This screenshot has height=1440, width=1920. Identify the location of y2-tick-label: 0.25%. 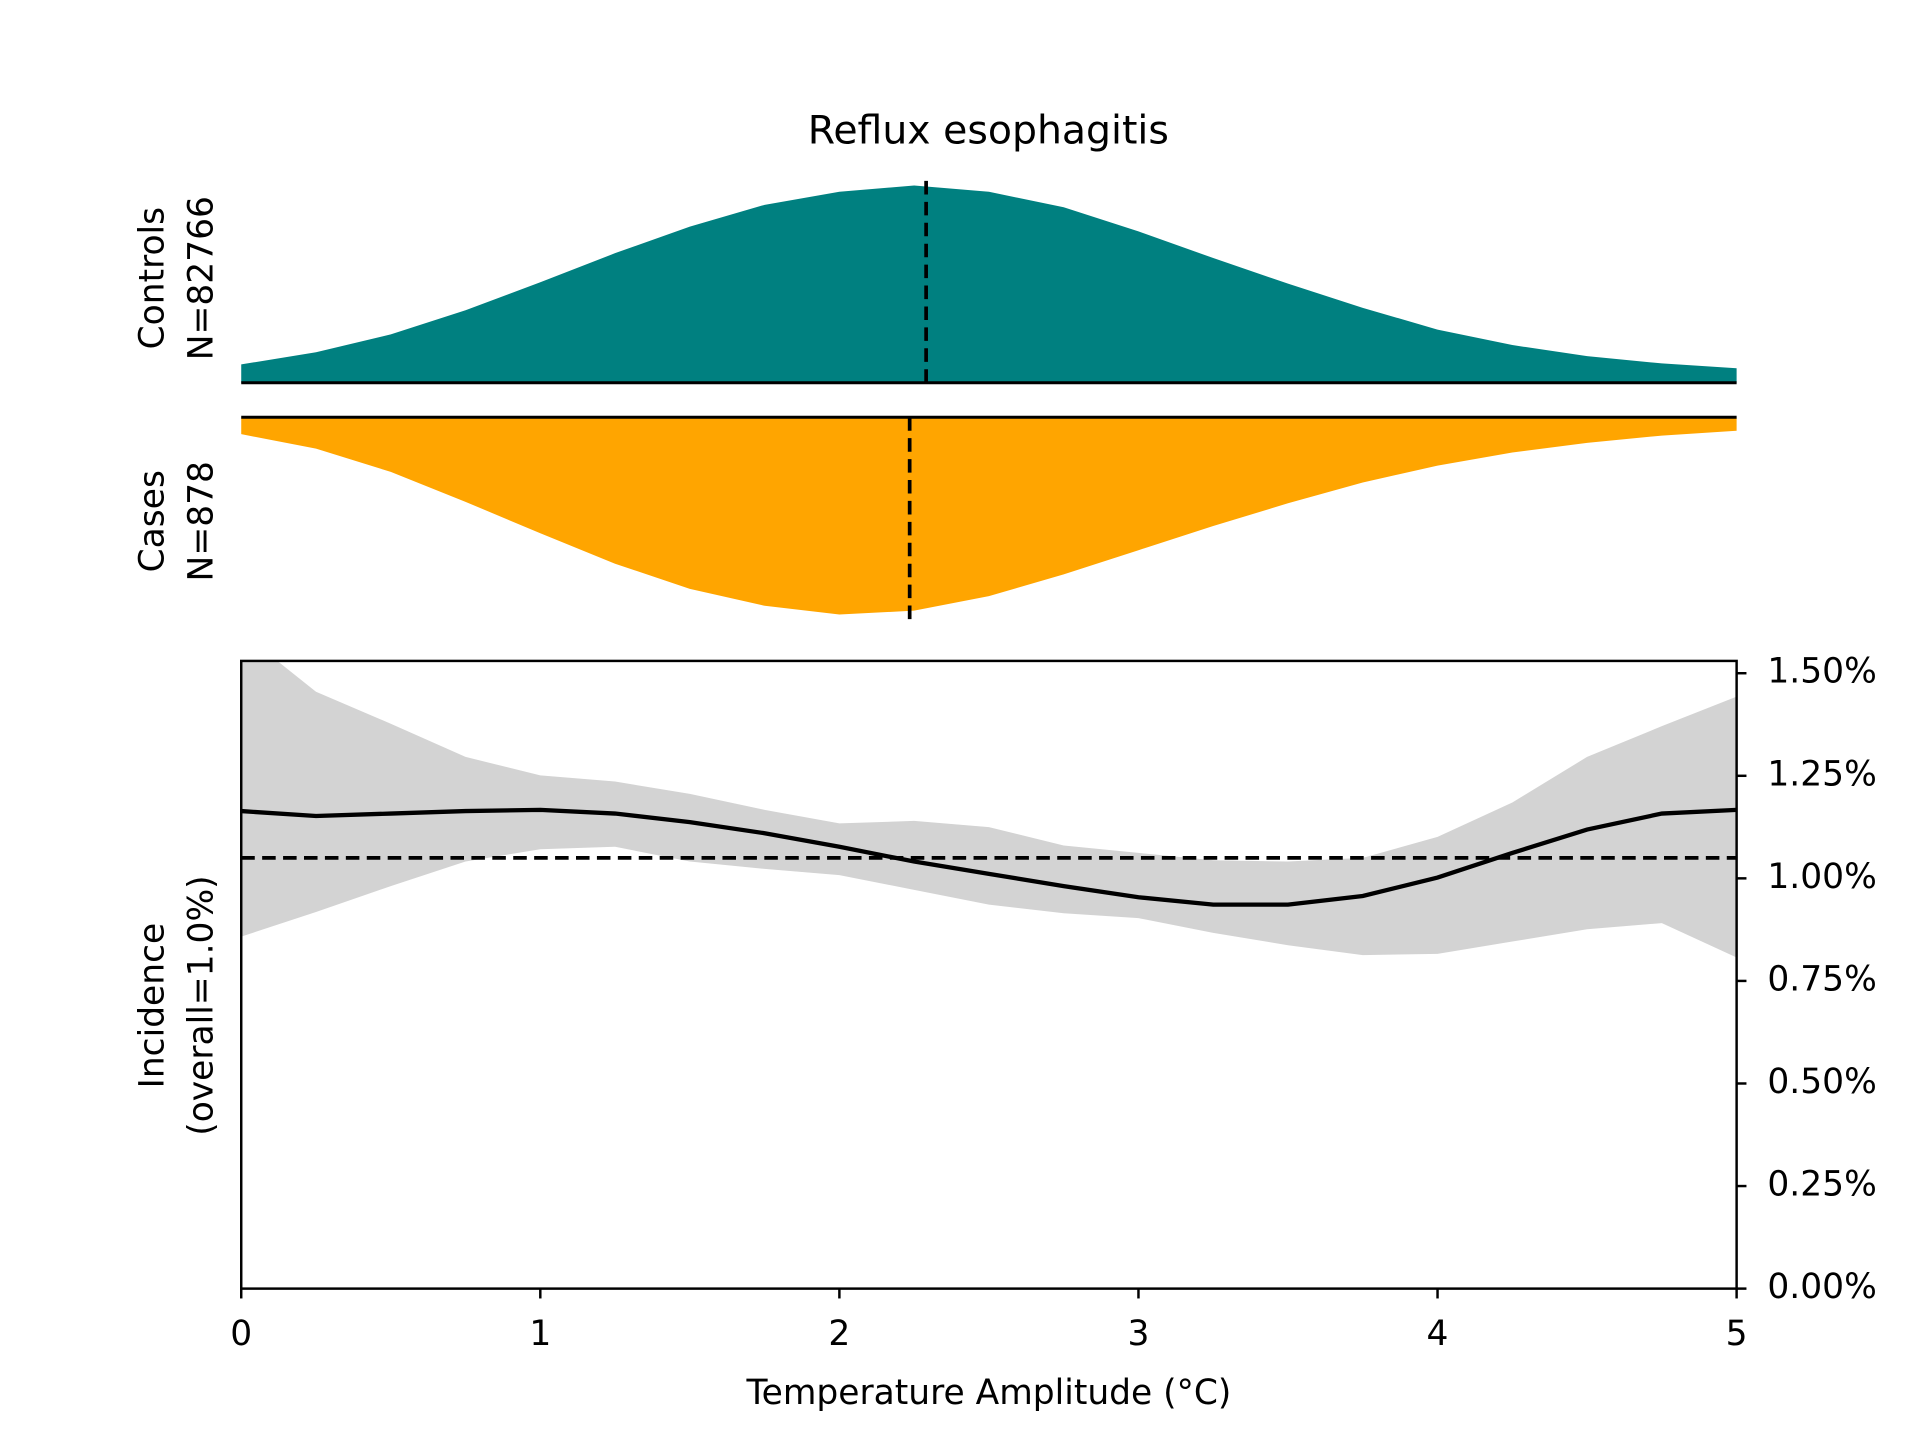
(1821, 1185).